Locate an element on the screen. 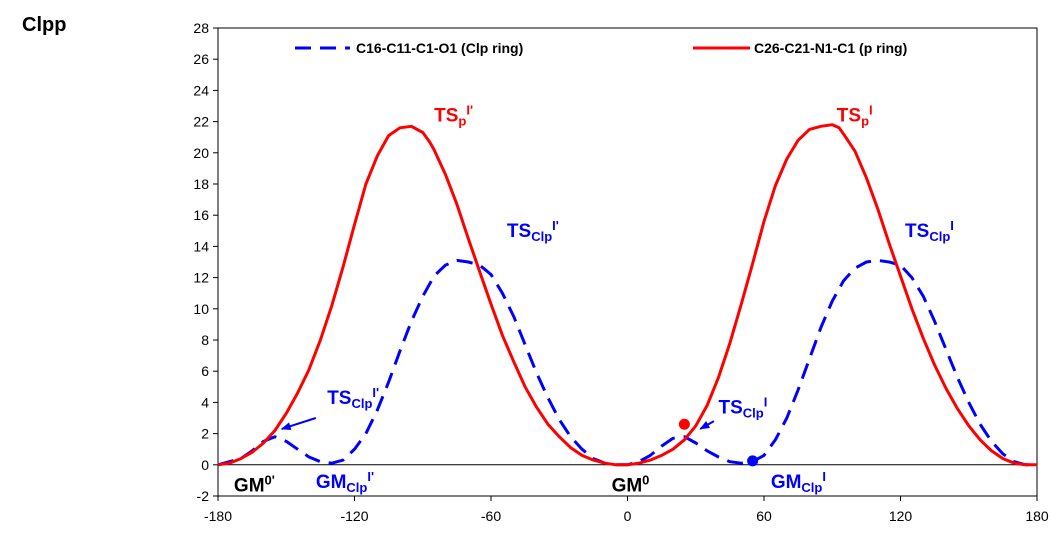 Image resolution: width=1055 pixels, height=534 pixels. annotation-label: GMClpI' is located at coordinates (345, 482).